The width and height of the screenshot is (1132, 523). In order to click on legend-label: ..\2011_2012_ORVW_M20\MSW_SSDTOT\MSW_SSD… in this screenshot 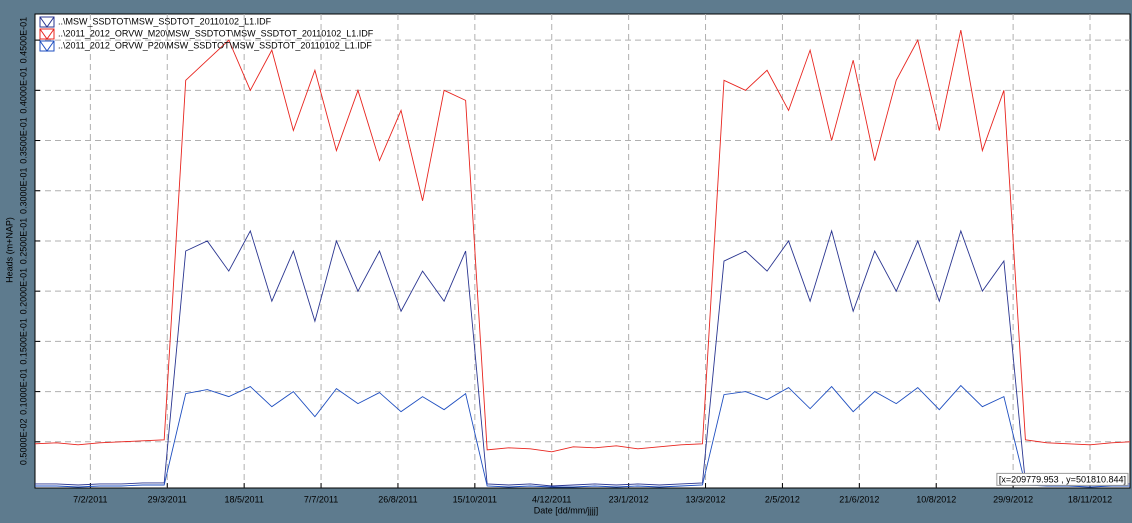, I will do `click(216, 33)`.